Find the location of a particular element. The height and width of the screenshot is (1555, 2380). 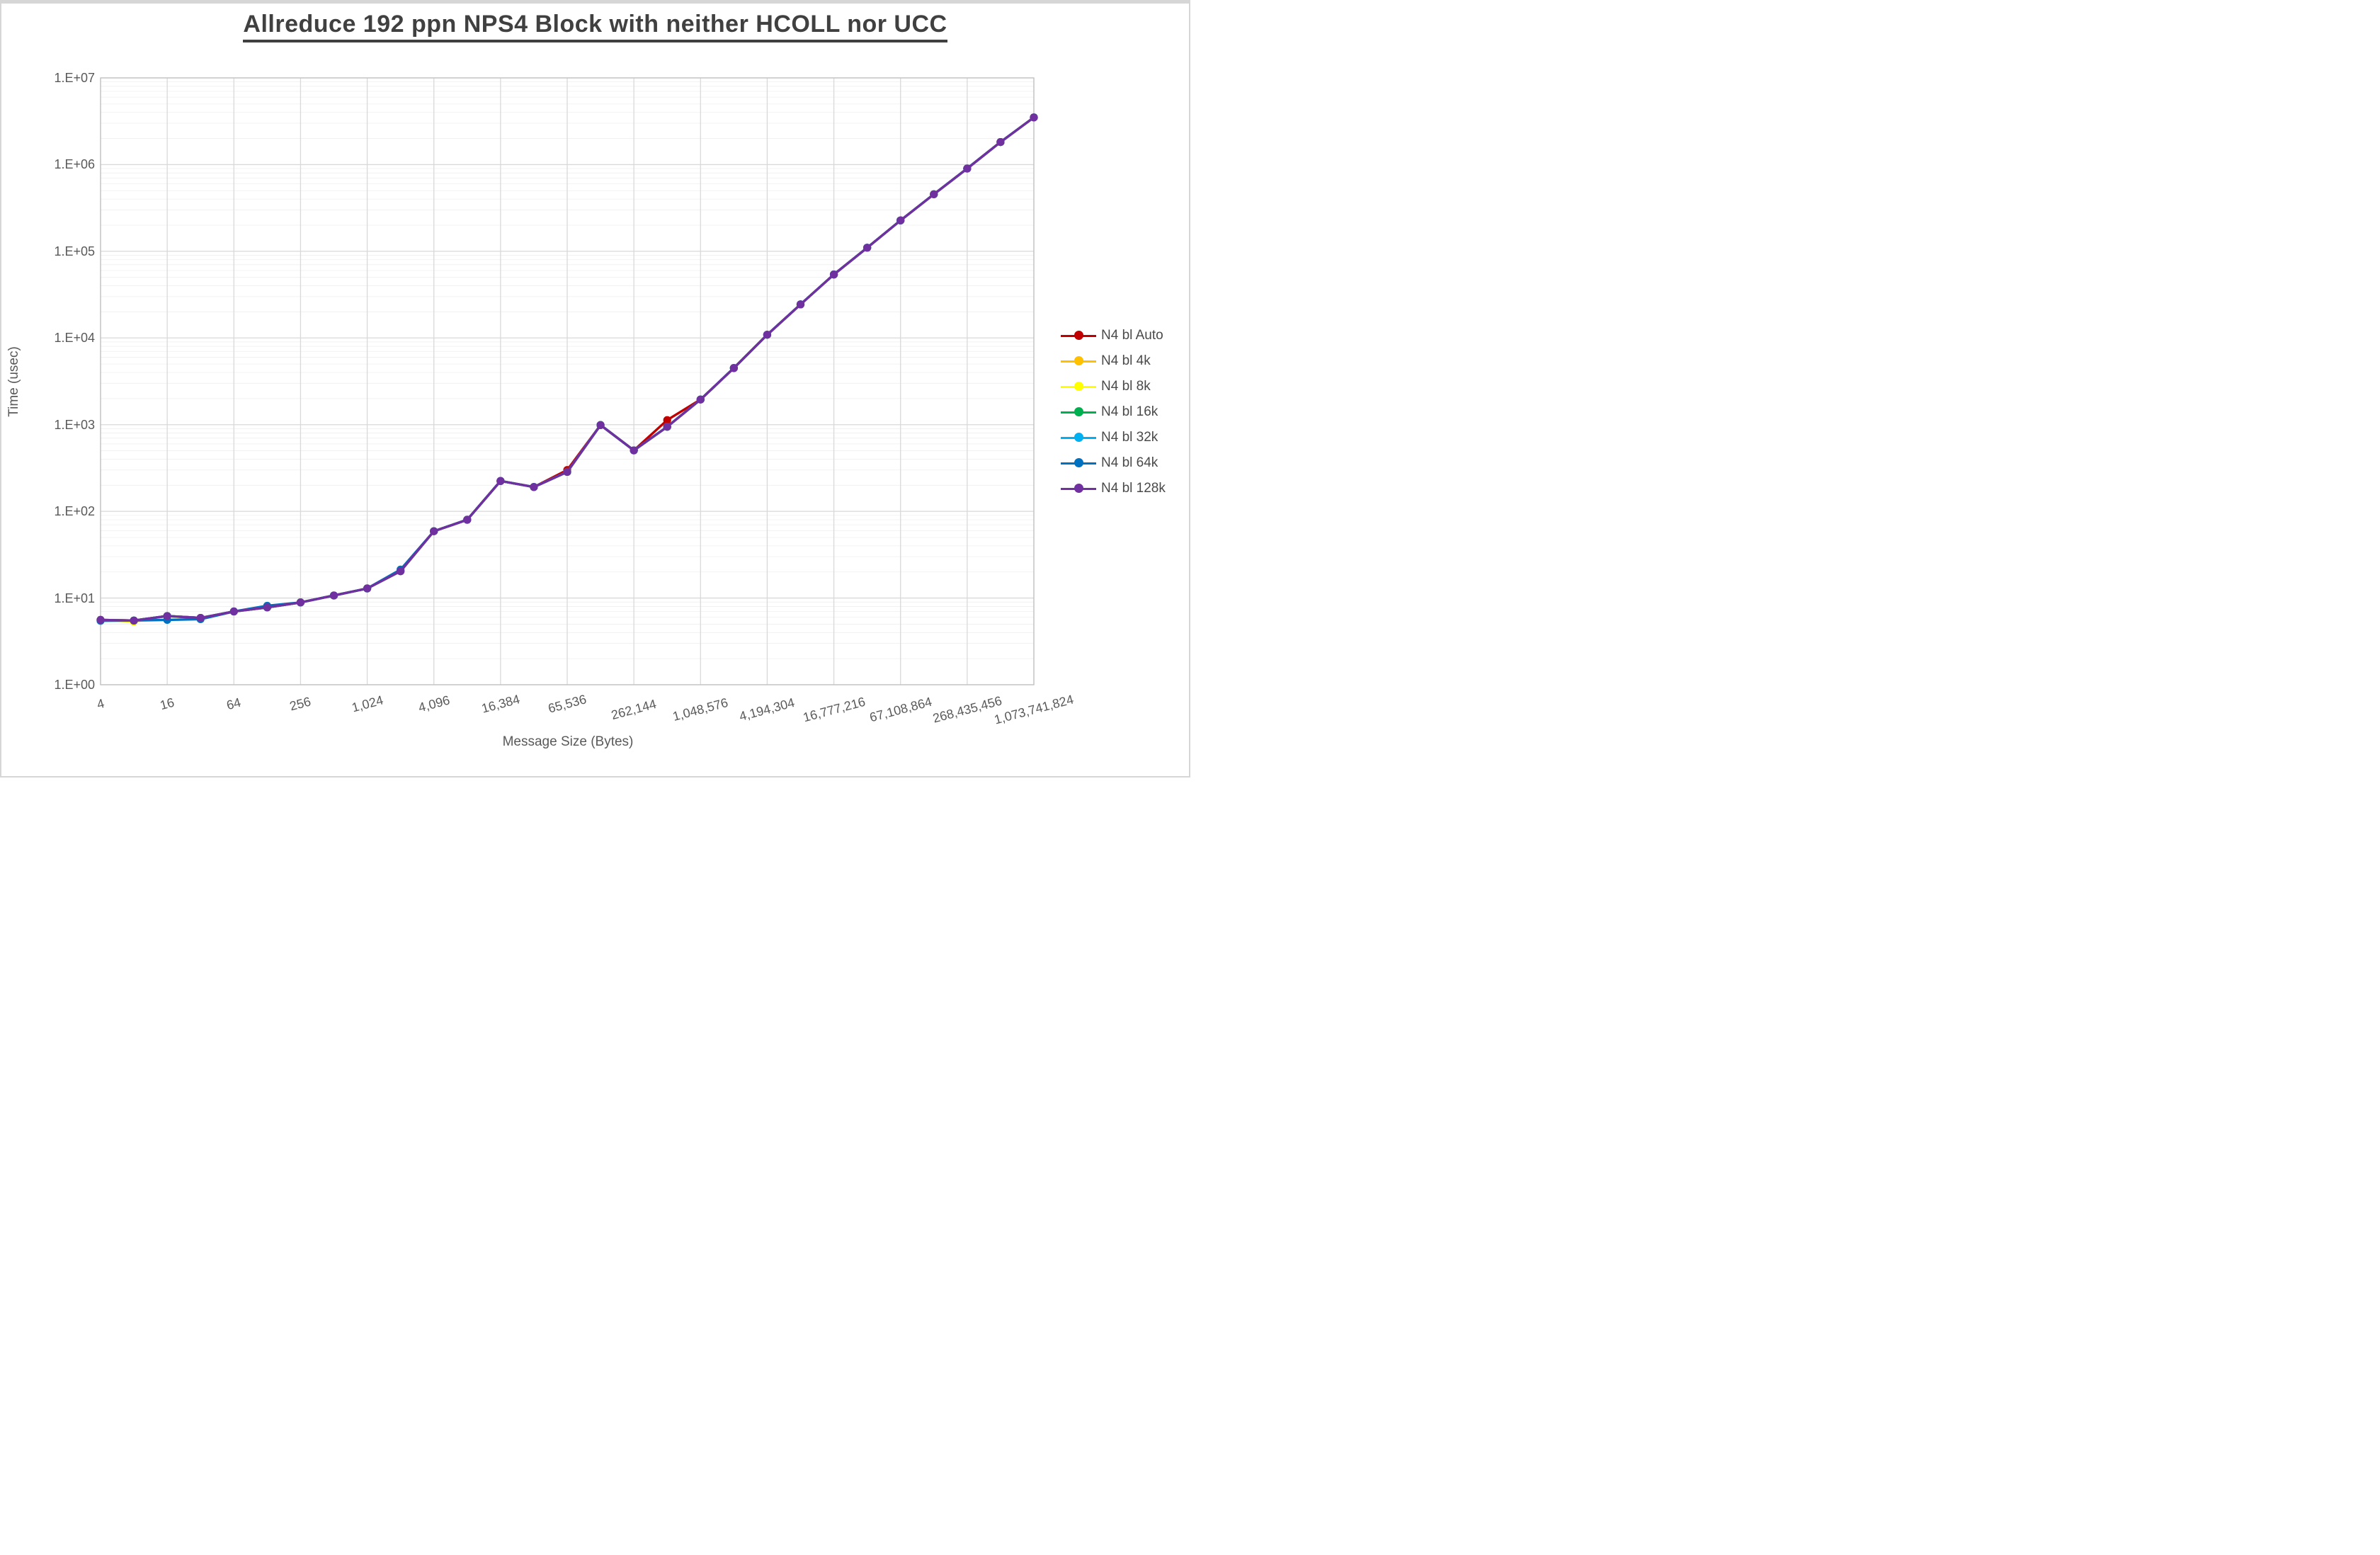

legend-item: N4 bl 128k is located at coordinates (1113, 488).